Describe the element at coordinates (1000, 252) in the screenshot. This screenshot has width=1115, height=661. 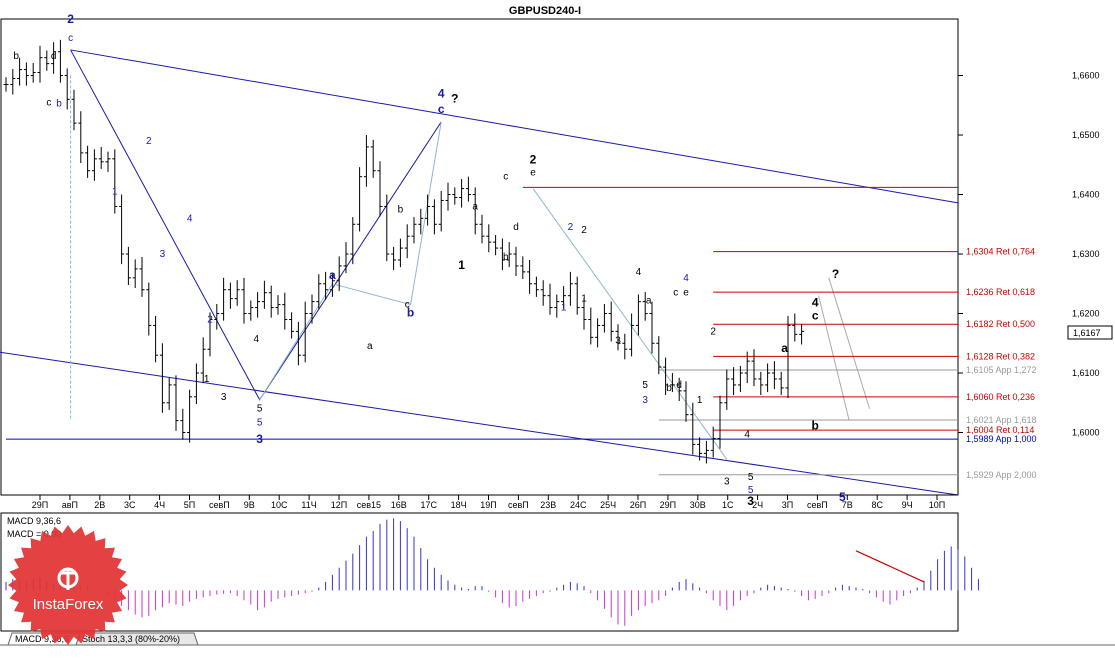
I see `level-label: 1,6304 Ret 0,764` at that location.